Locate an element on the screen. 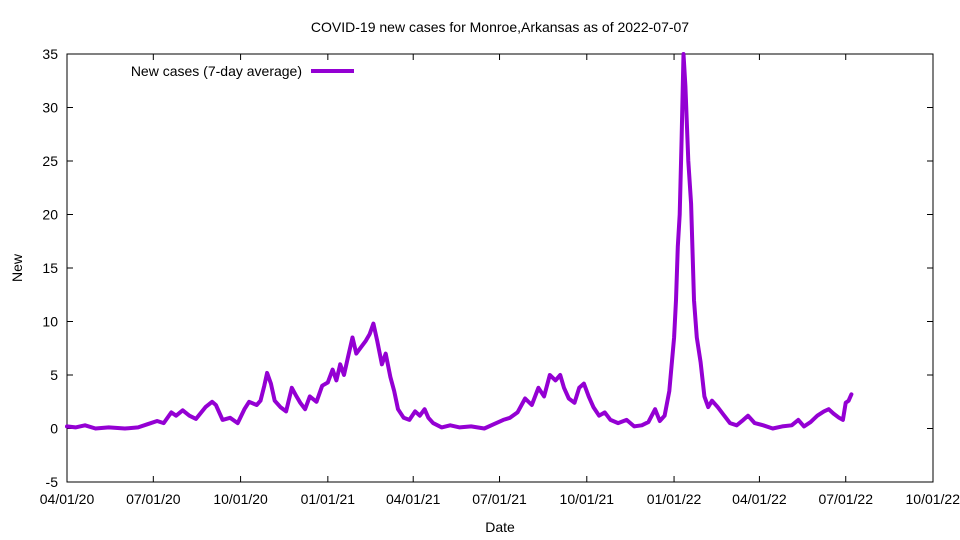  legend-label: New cases (7-day average) is located at coordinates (216, 71).